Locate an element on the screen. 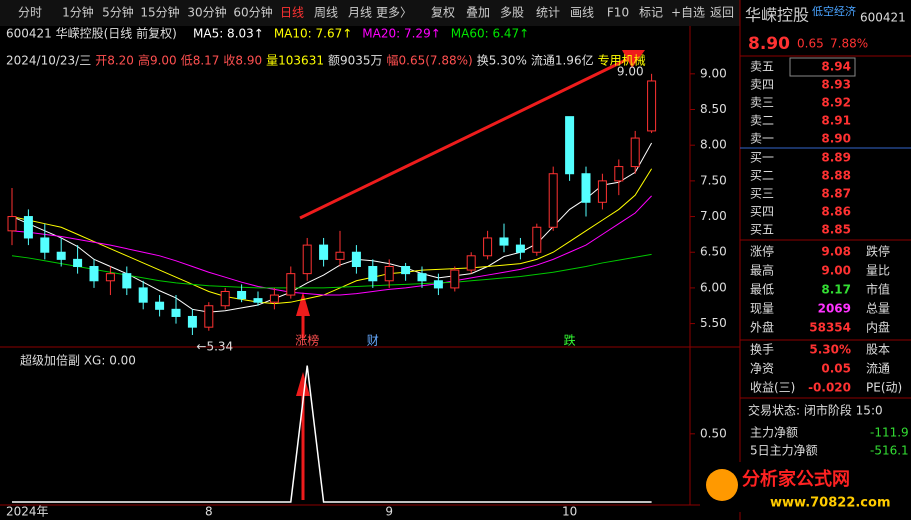 The image size is (911, 520). toolbar-item: 分时 is located at coordinates (30, 13).